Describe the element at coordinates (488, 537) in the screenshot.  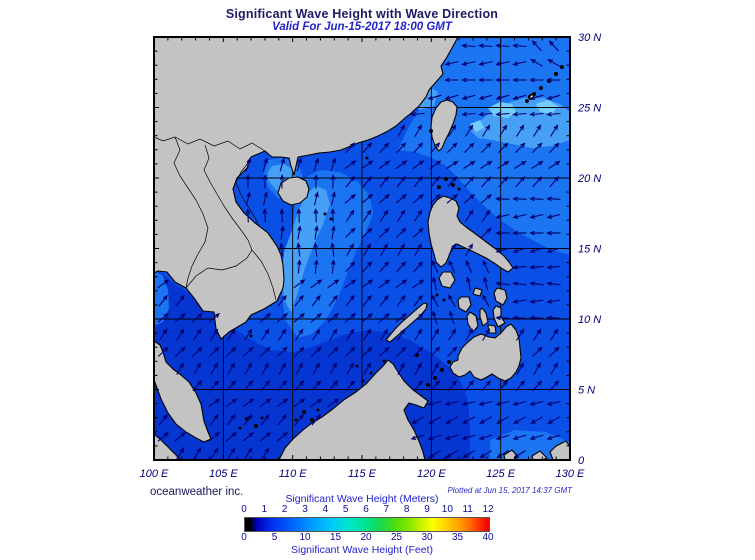
I see `feet-tick: 40` at that location.